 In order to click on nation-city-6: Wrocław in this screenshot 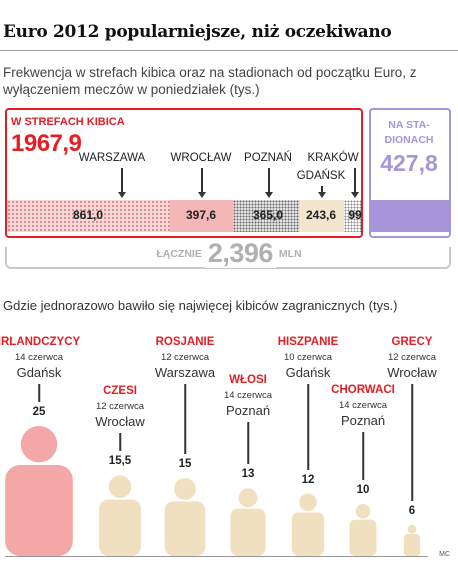, I will do `click(412, 372)`.